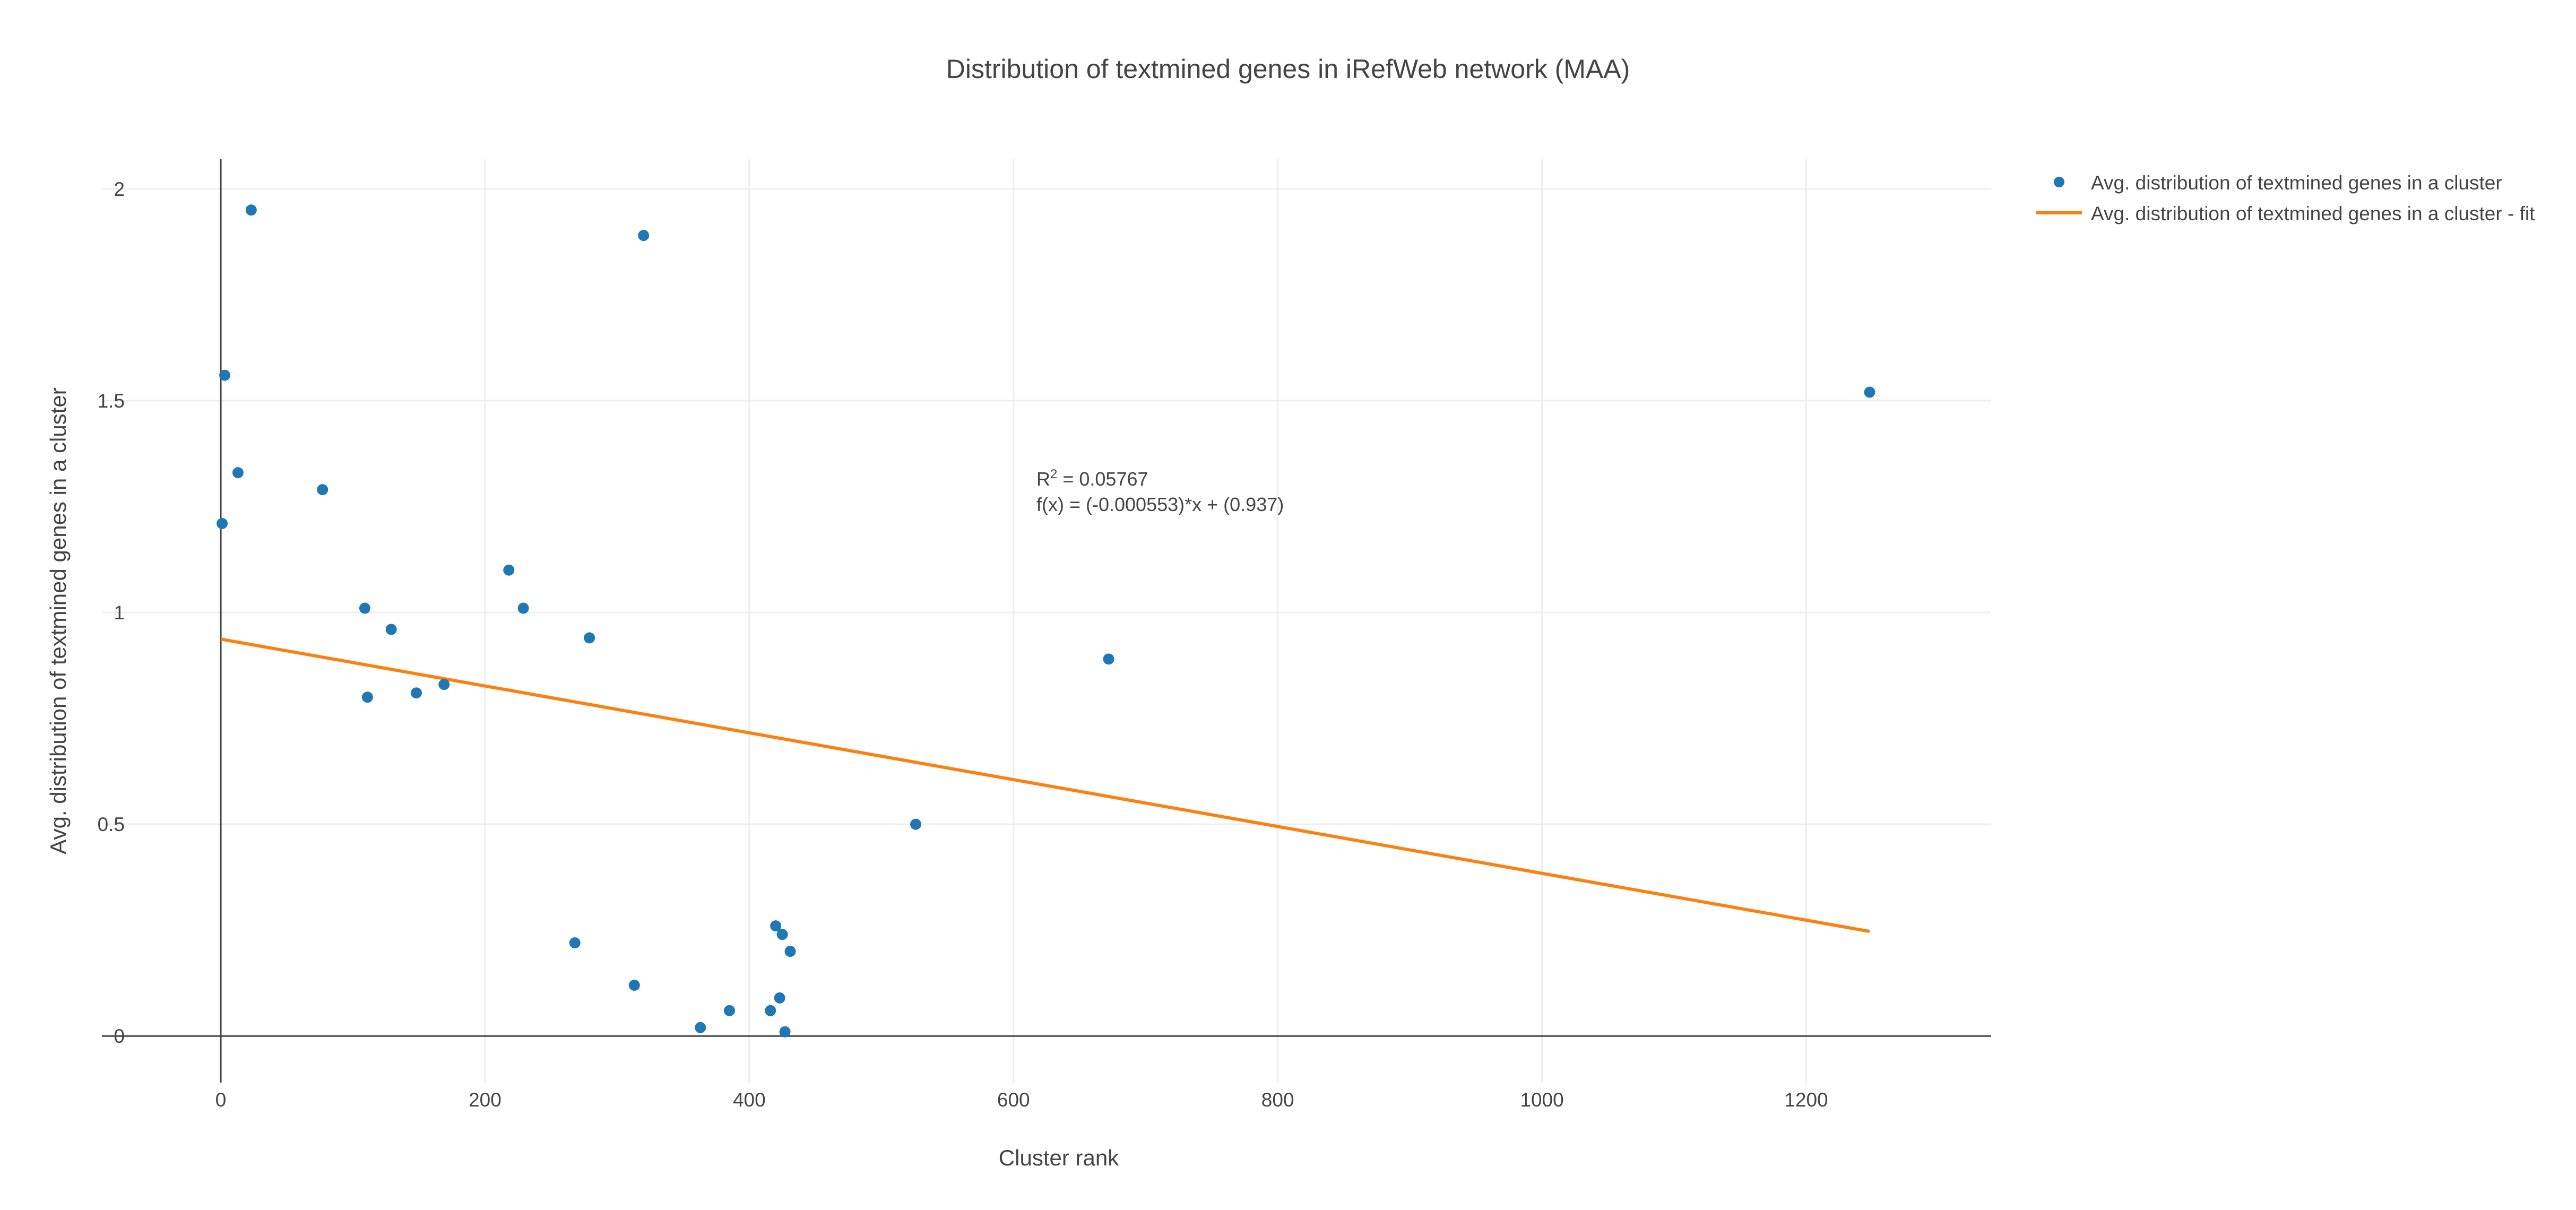  Describe the element at coordinates (120, 1036) in the screenshot. I see `y-tick-label: 0` at that location.